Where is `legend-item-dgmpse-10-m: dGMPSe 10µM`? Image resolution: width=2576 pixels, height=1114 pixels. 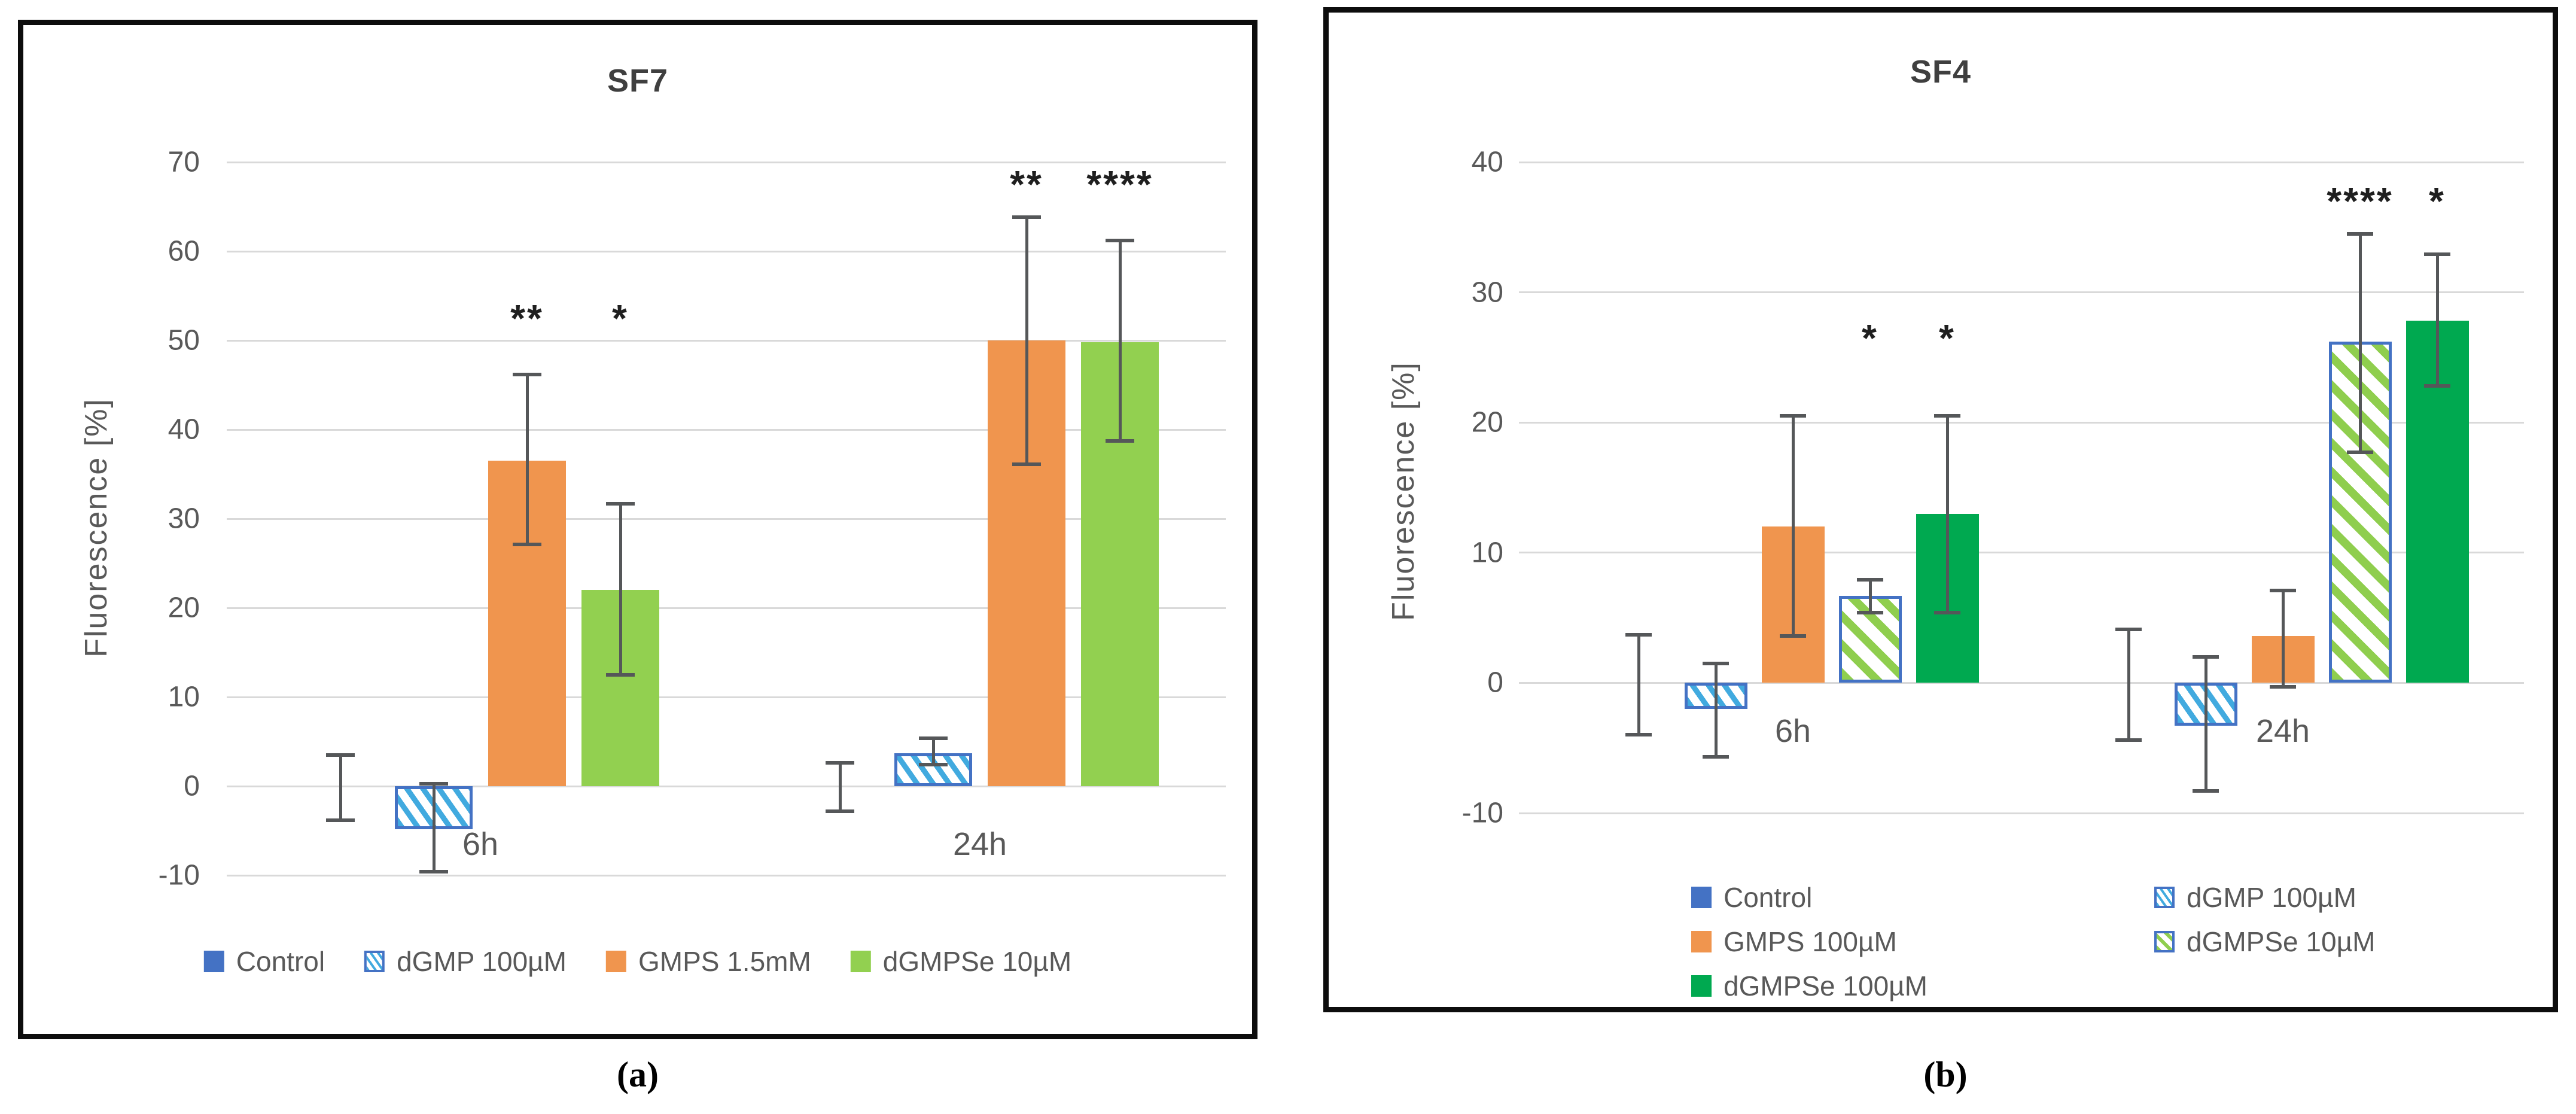
legend-item-dgmpse-10-m: dGMPSe 10µM is located at coordinates (2264, 942).